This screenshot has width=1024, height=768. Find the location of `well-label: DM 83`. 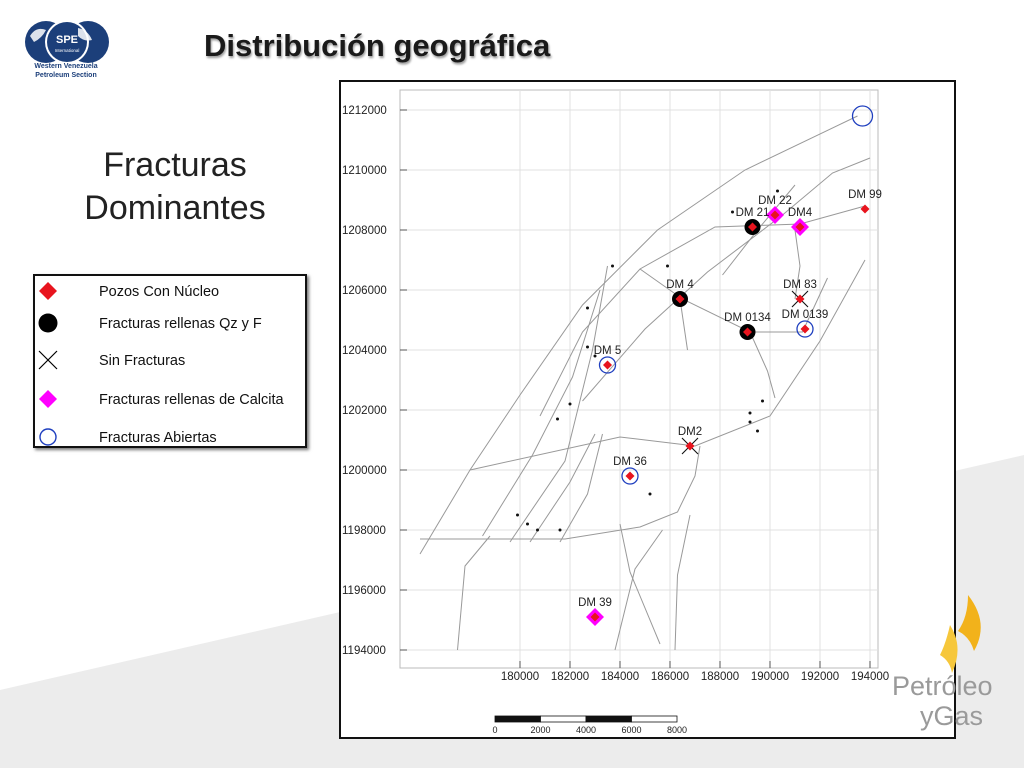

well-label: DM 83 is located at coordinates (800, 285).